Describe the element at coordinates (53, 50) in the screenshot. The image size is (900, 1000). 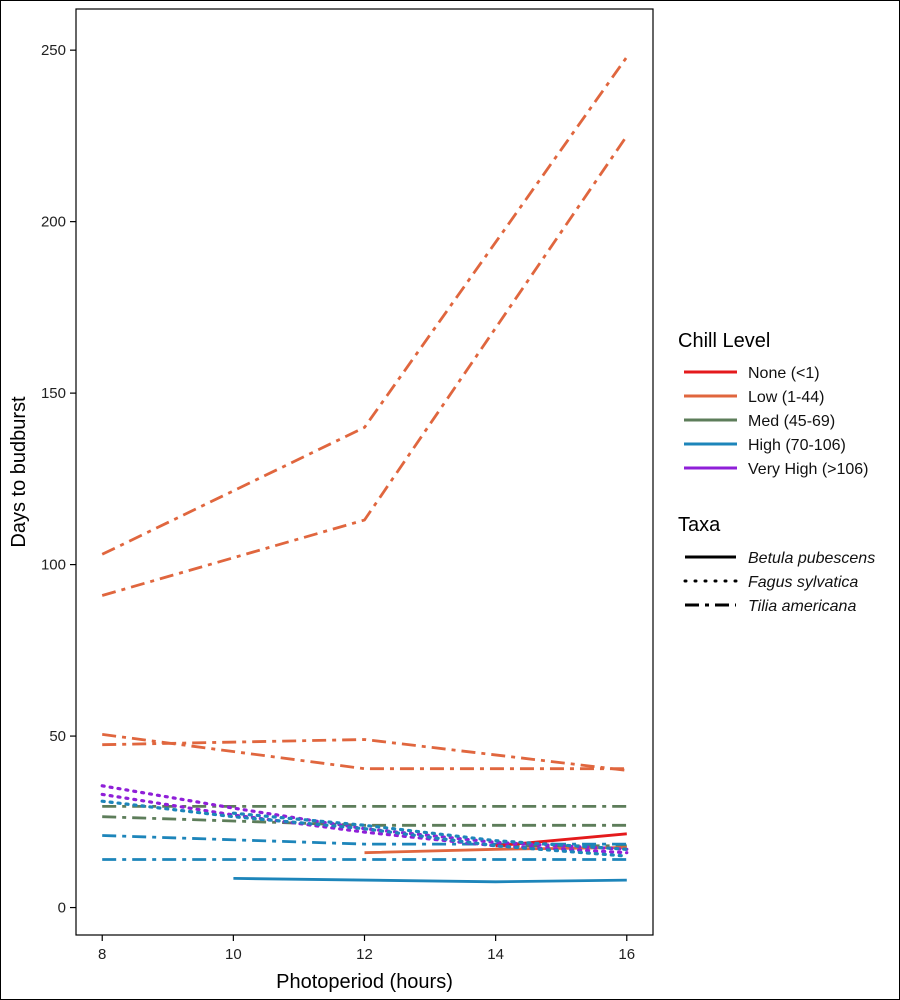
I see `y-tick-label-250: 250` at that location.